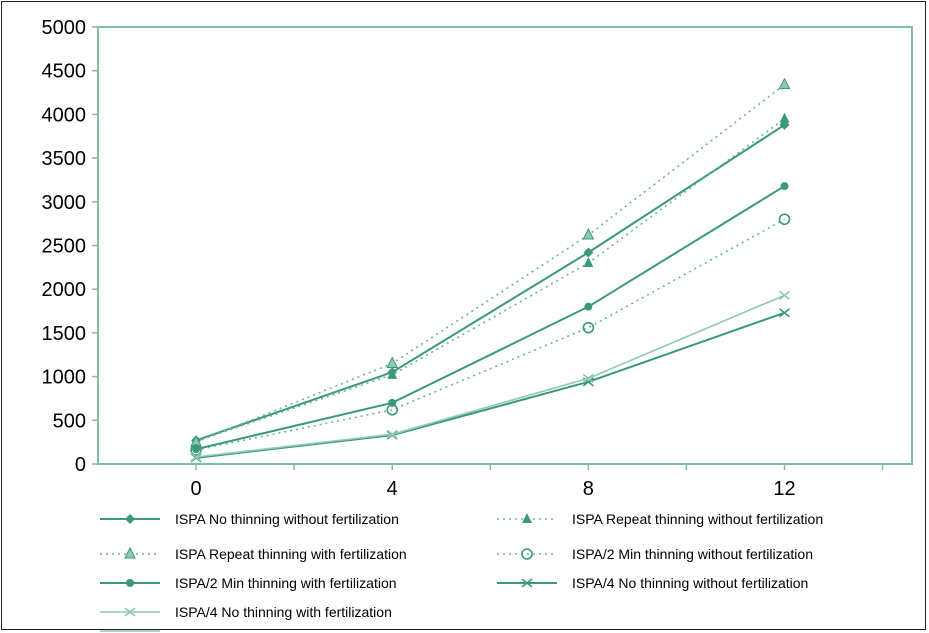 The image size is (929, 633). I want to click on legend-entry: ISPA/4 No thinning with fertilization, so click(246, 612).